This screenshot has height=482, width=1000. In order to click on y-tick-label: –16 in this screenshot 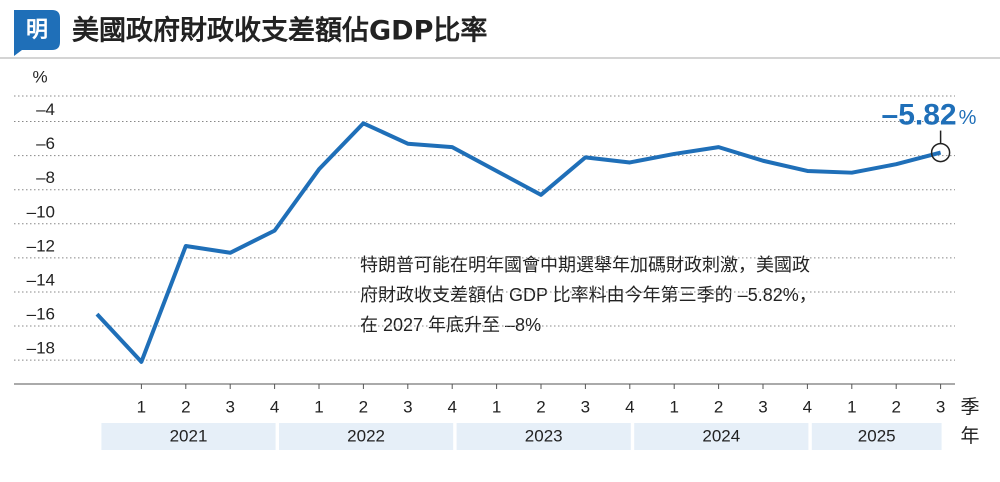, I will do `click(41, 314)`.